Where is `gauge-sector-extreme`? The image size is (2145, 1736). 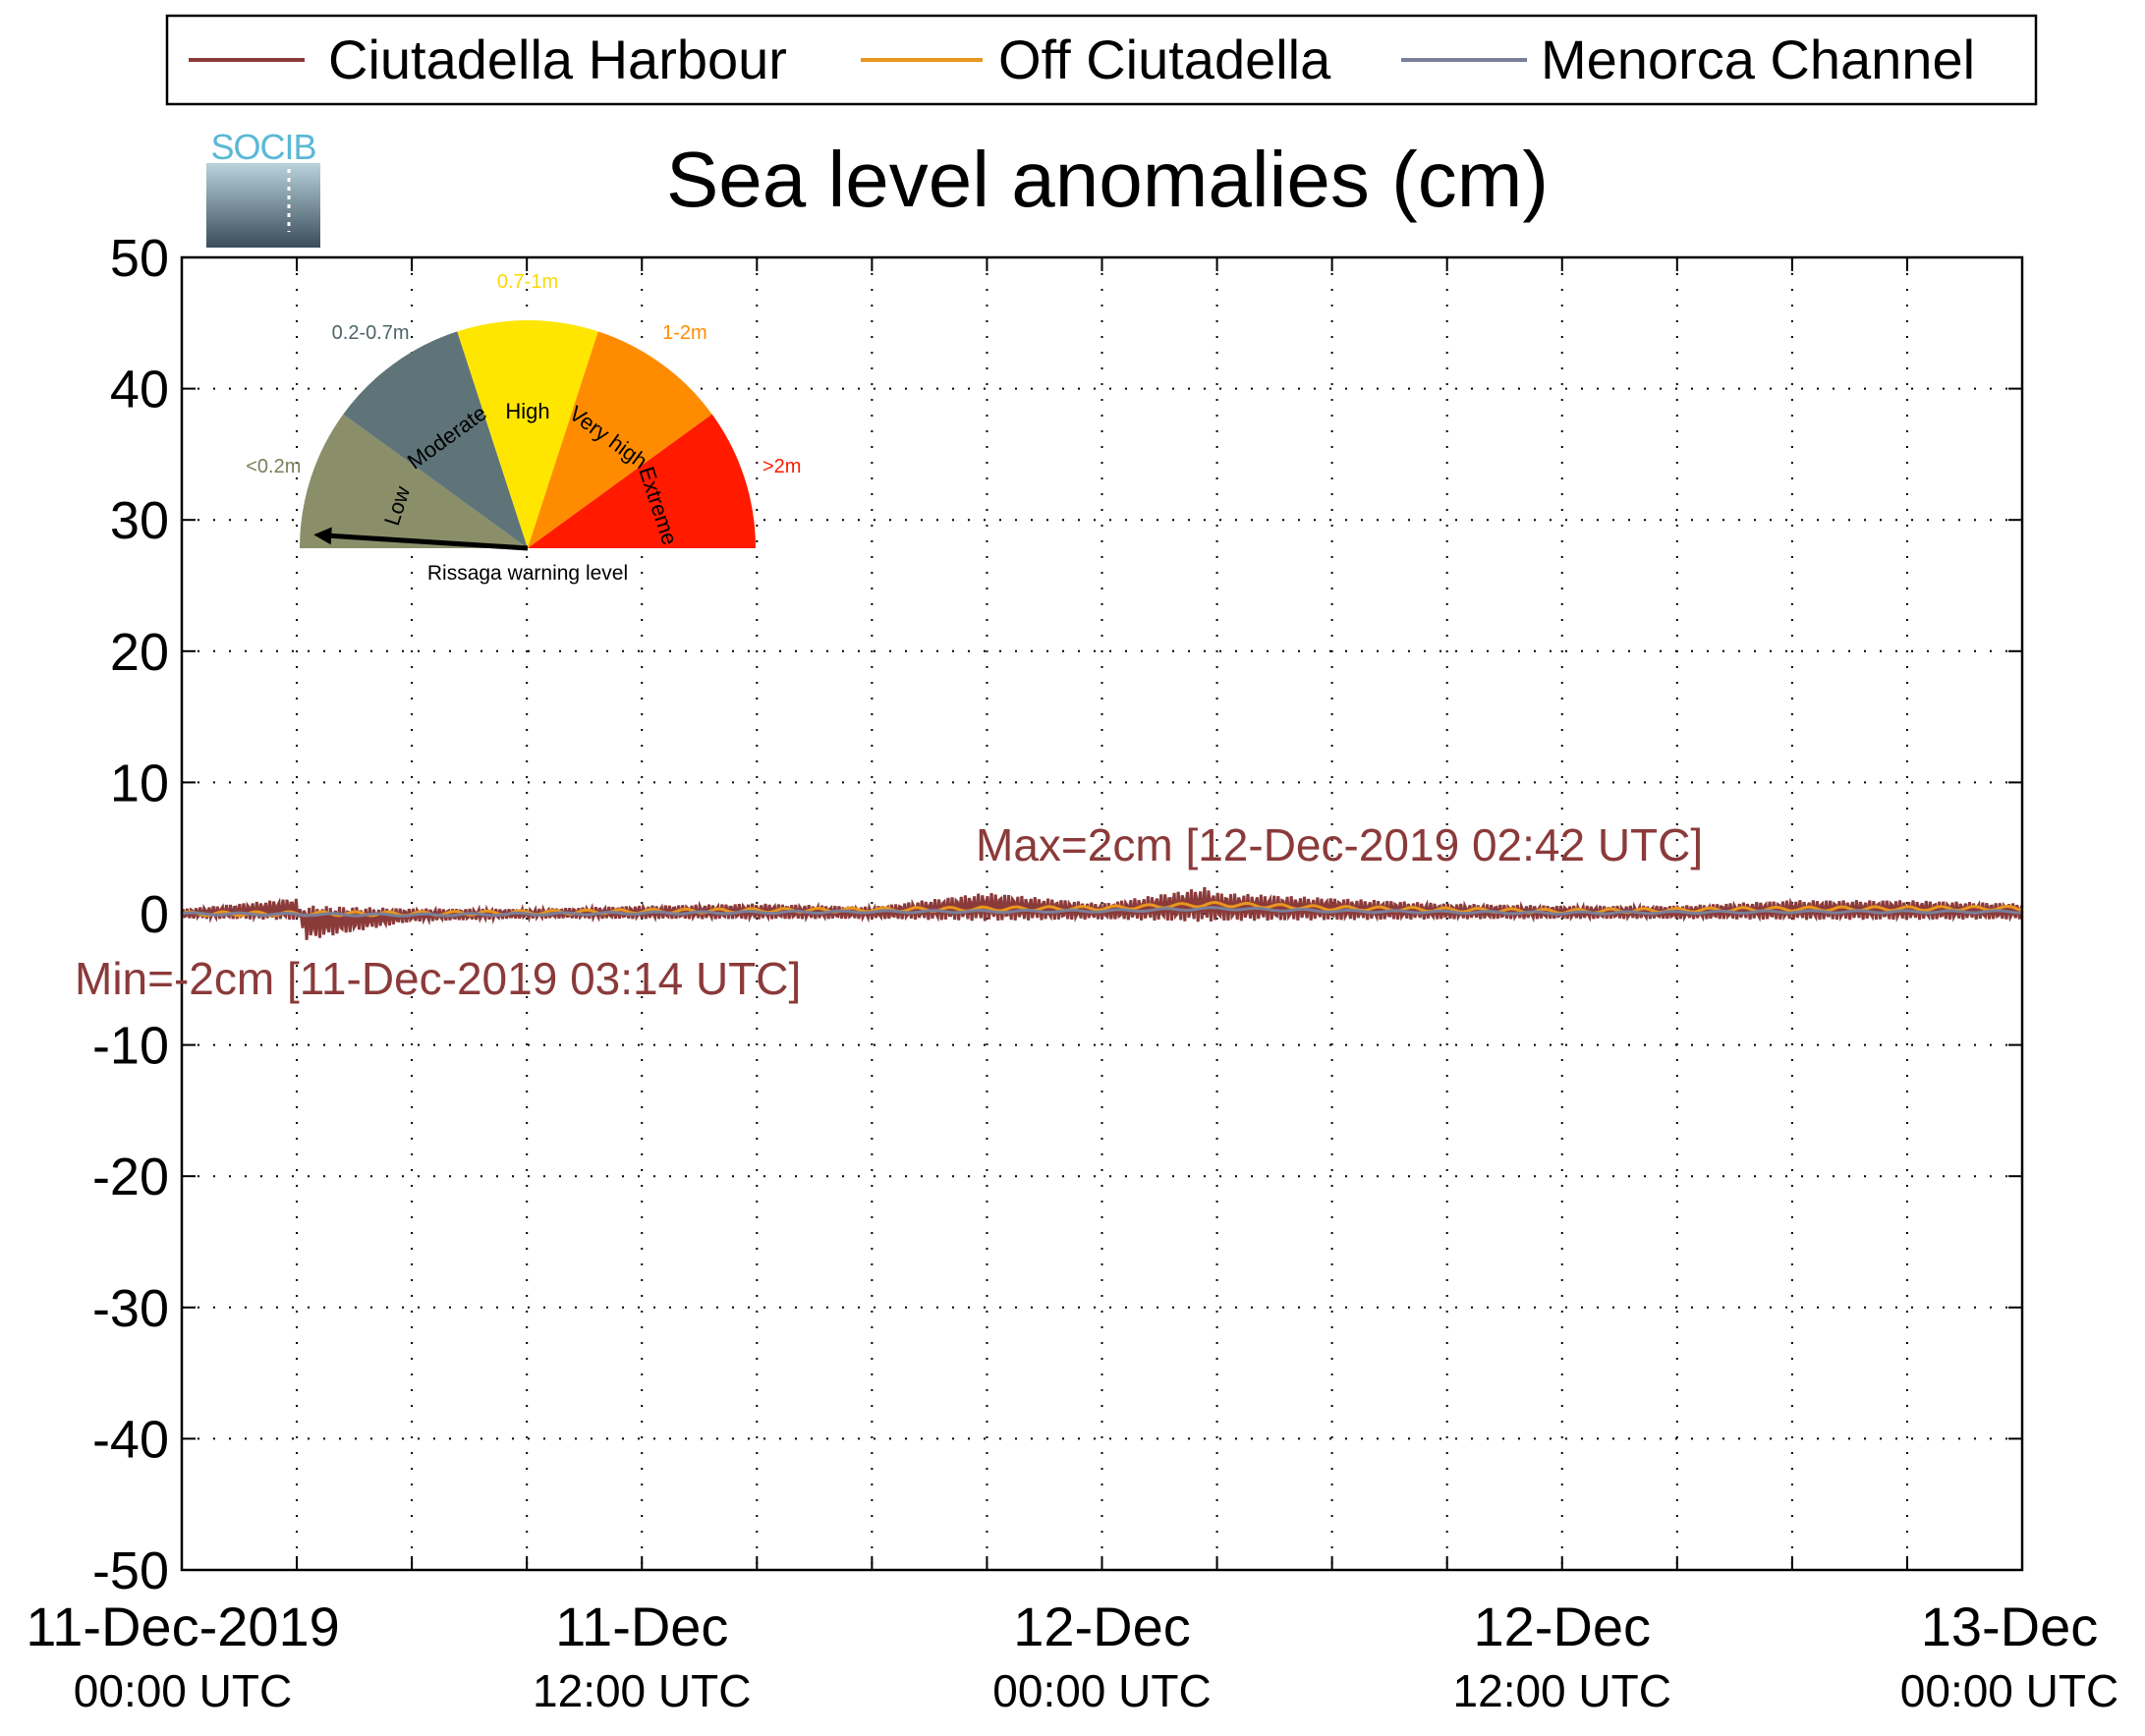
gauge-sector-extreme is located at coordinates (642, 481).